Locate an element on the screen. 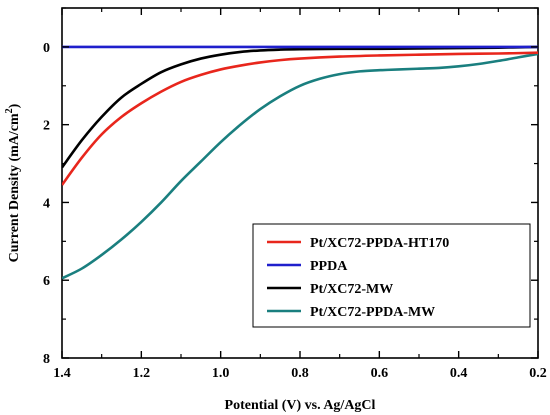 The height and width of the screenshot is (415, 550). x-tick-label: 0.6 is located at coordinates (380, 373).